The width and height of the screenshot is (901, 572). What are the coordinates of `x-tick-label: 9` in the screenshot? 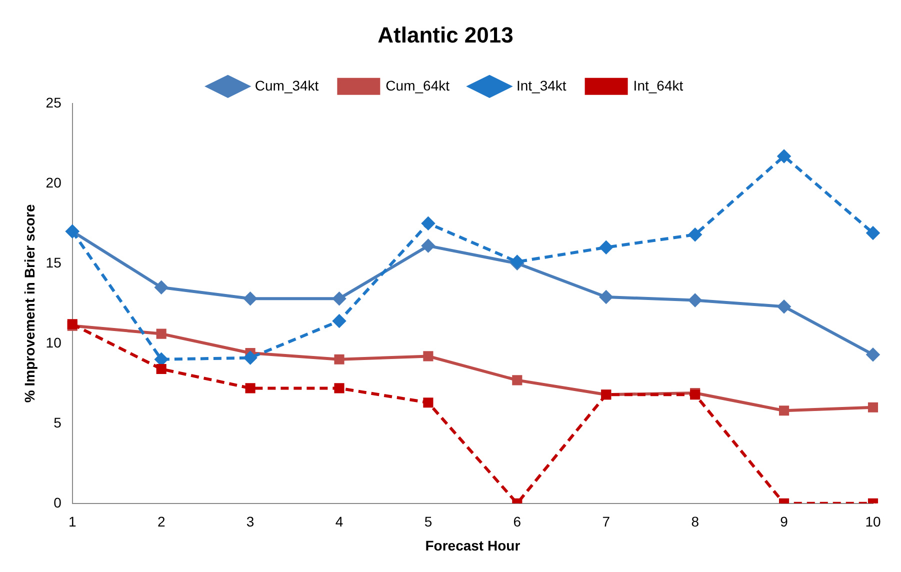 It's located at (784, 522).